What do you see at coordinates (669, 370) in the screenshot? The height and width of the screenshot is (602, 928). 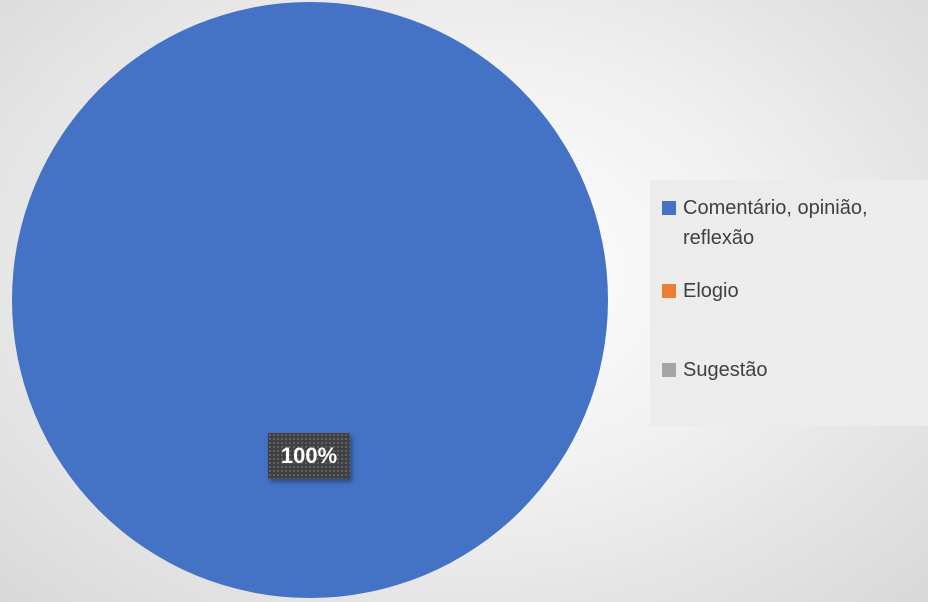 I see `legend-swatch-sugestao` at bounding box center [669, 370].